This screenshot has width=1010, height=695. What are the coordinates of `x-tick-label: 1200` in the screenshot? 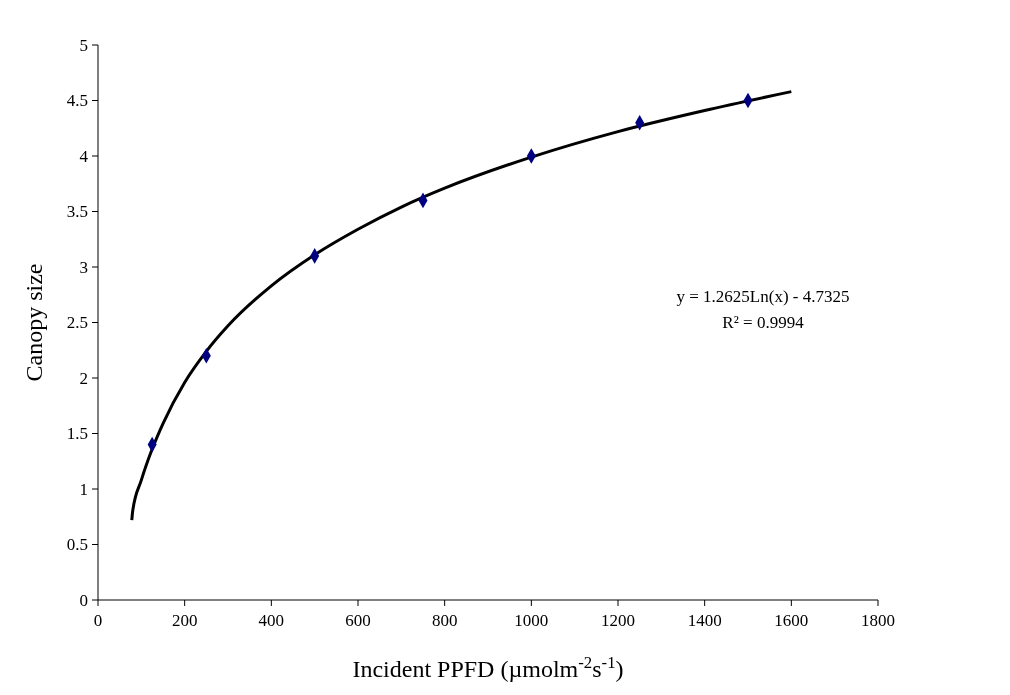 It's located at (618, 620).